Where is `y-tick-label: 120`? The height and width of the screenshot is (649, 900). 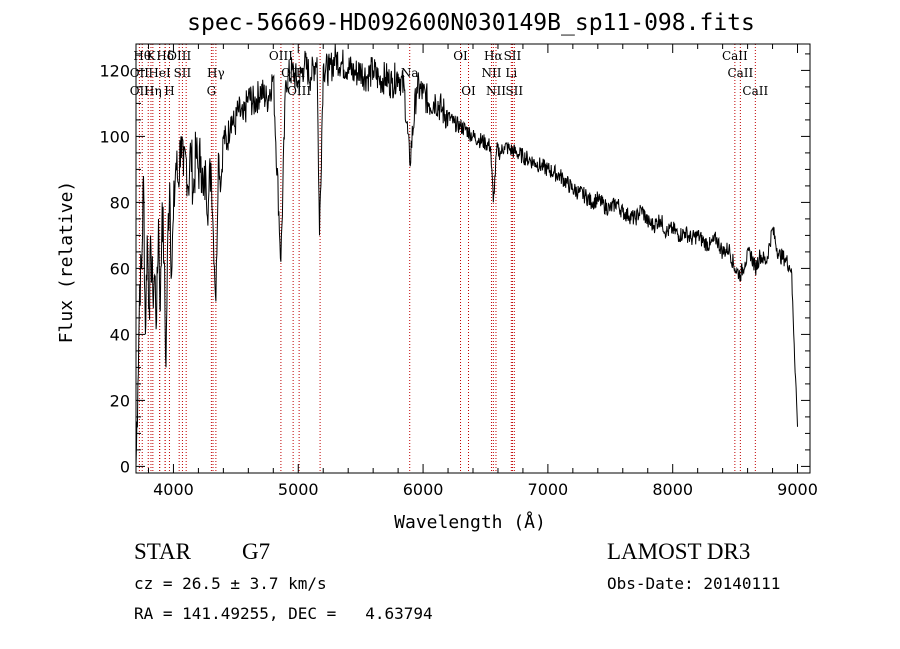 y-tick-label: 120 is located at coordinates (114, 70).